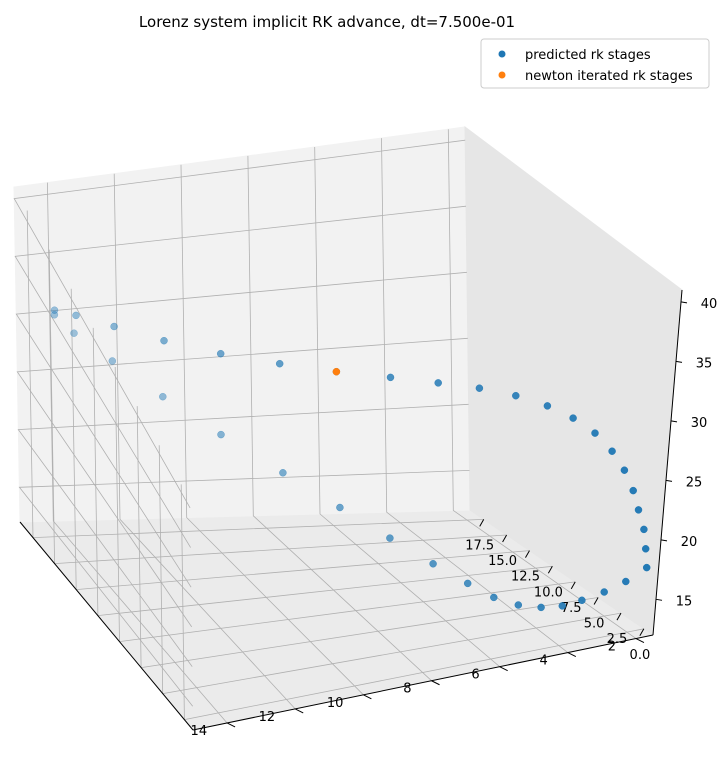 Image resolution: width=728 pixels, height=760 pixels. Describe the element at coordinates (617, 639) in the screenshot. I see `x-tick-label: 2.5` at that location.